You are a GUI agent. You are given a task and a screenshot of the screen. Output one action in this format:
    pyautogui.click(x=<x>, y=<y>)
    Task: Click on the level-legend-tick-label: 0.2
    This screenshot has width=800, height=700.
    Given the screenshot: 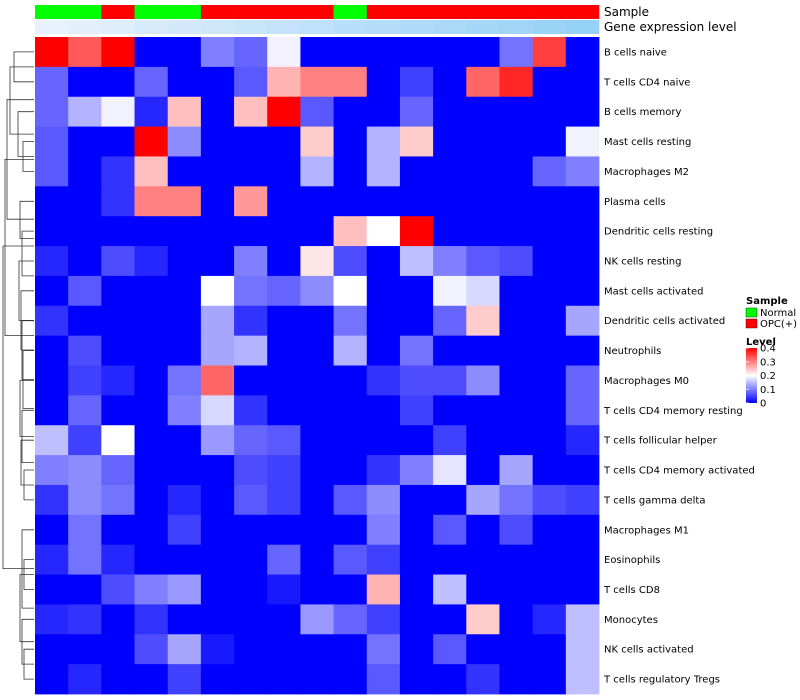 What is the action you would take?
    pyautogui.click(x=768, y=376)
    